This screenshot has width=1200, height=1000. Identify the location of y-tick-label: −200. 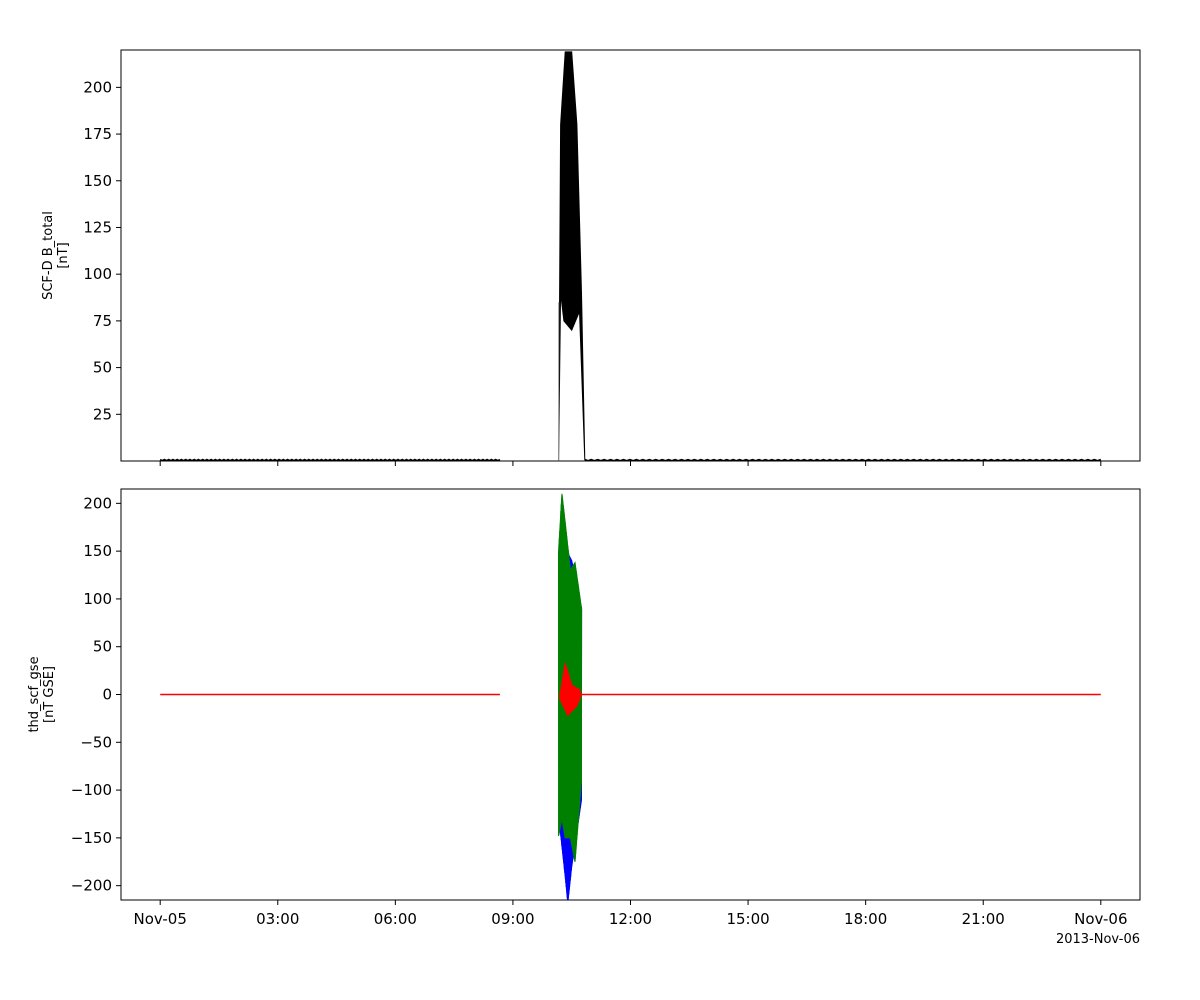
(91, 886).